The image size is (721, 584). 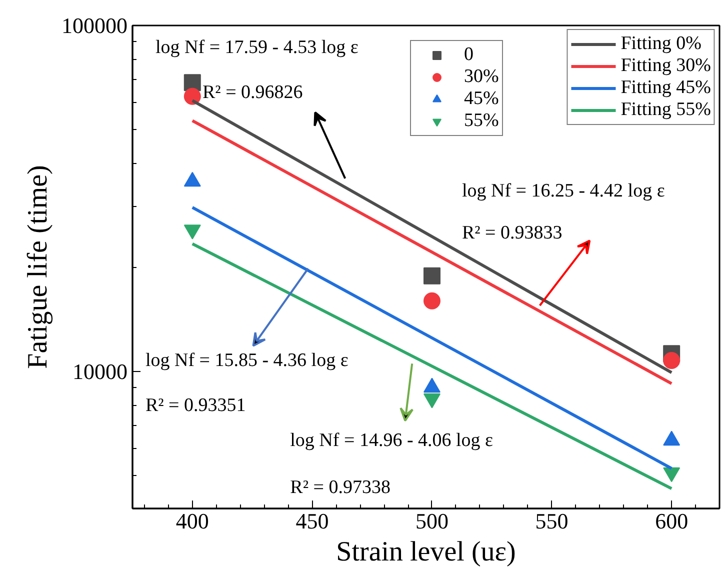 I want to click on legend-label: 0, so click(x=469, y=55).